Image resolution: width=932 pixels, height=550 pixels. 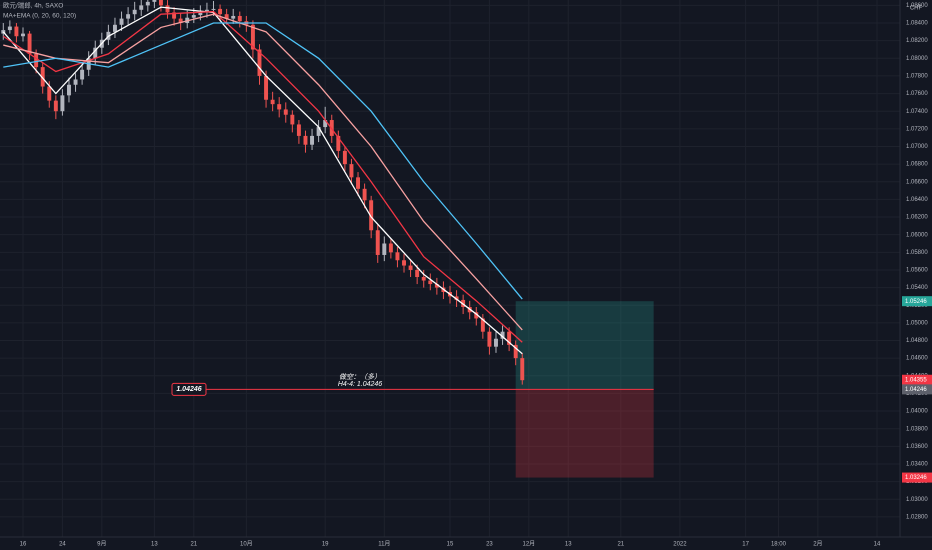 I want to click on y-tick-label: 1.06200, so click(x=917, y=218).